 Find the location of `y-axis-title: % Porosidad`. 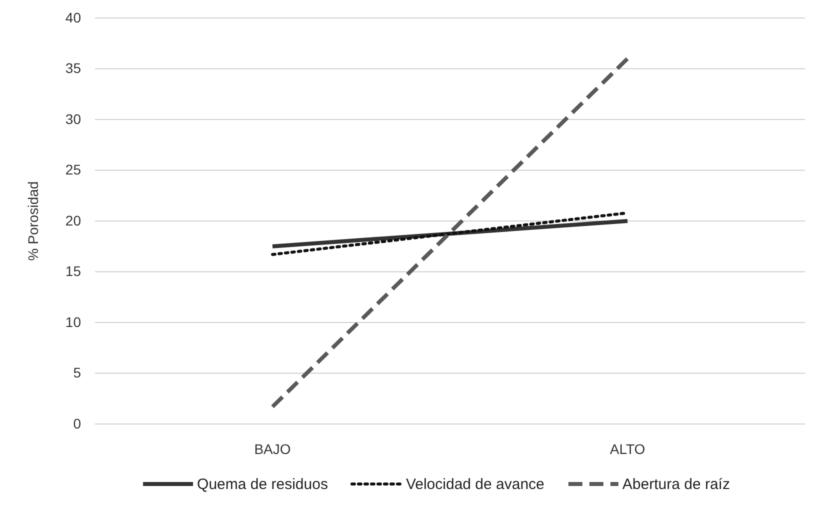

y-axis-title: % Porosidad is located at coordinates (33, 221).